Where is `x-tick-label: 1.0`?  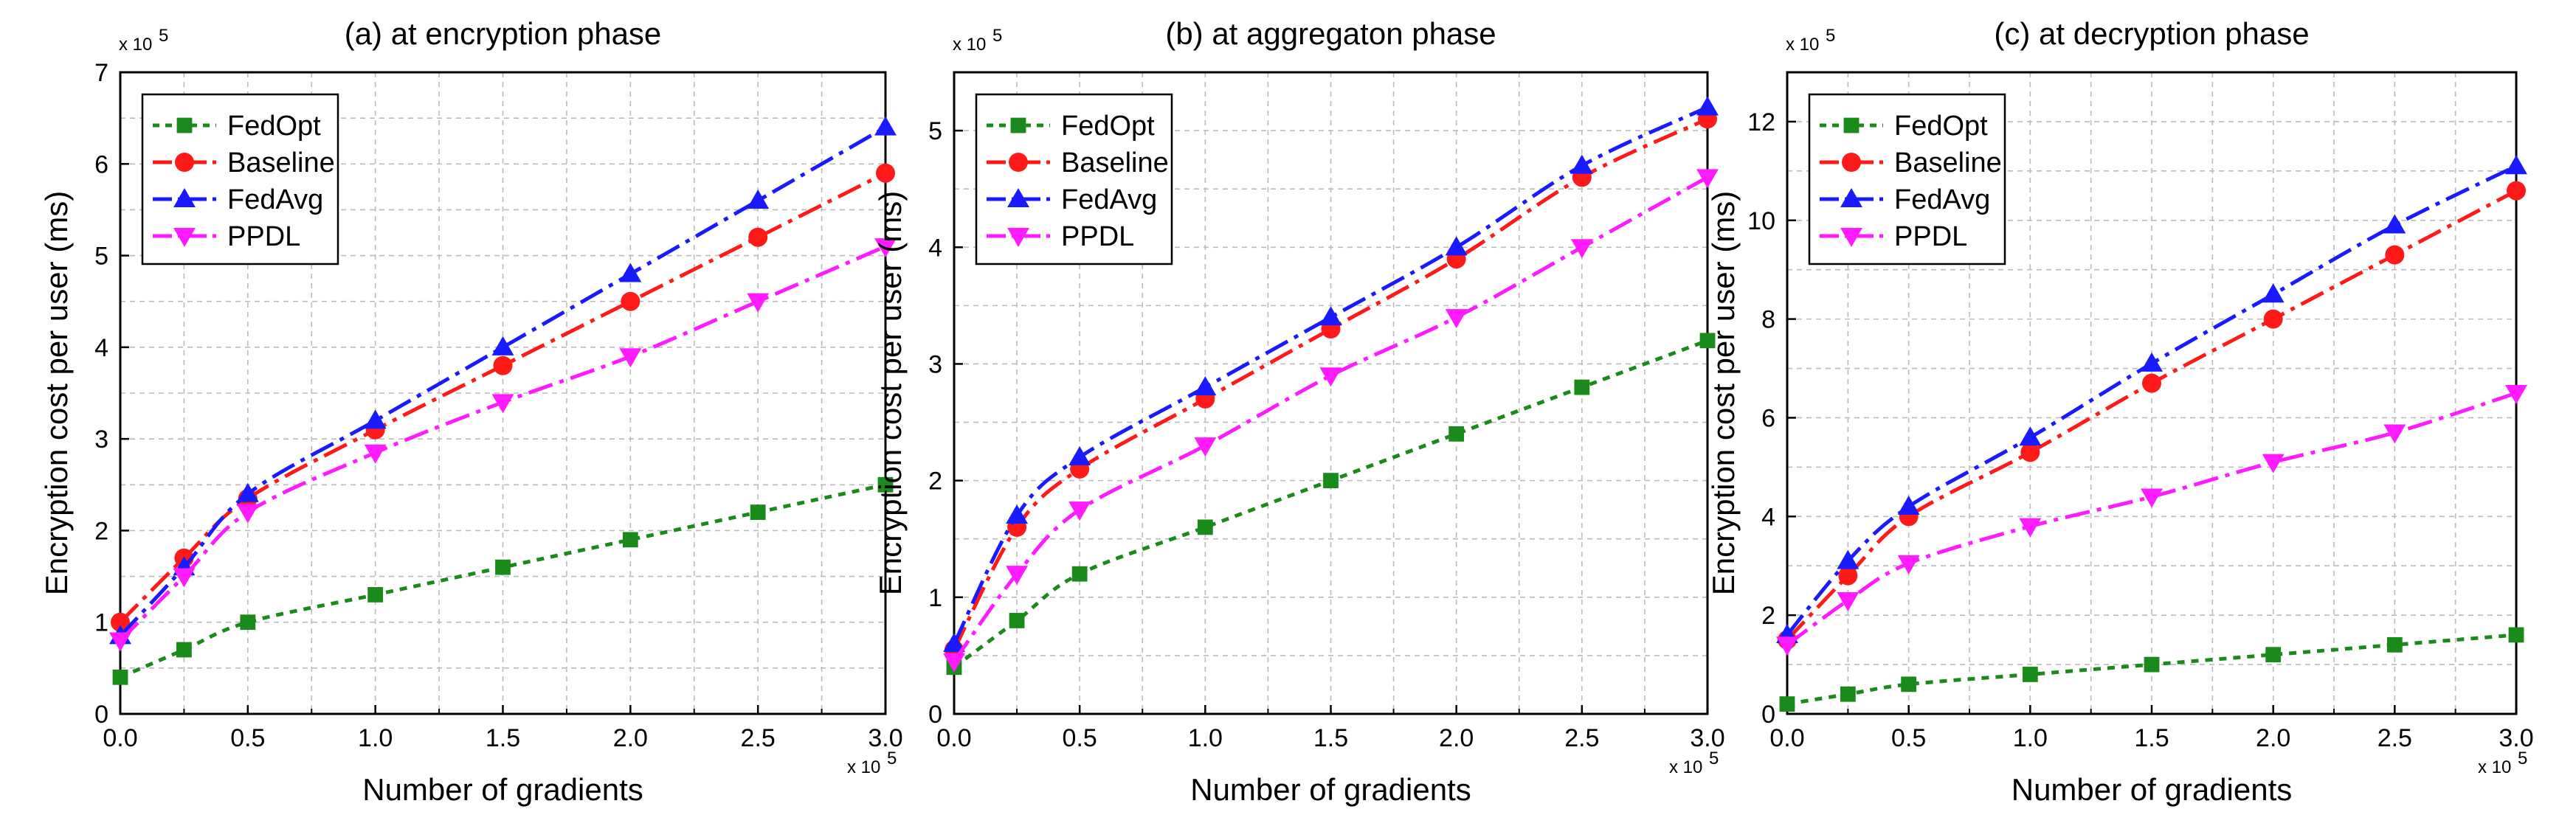
x-tick-label: 1.0 is located at coordinates (2031, 738).